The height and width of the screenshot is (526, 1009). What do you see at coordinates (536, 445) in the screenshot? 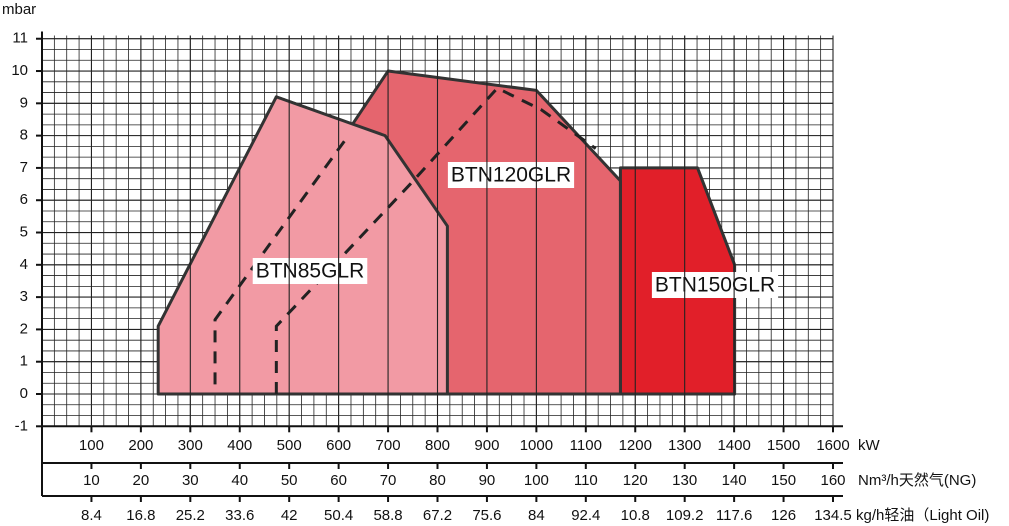
I see `x-tick-label: 1000` at bounding box center [536, 445].